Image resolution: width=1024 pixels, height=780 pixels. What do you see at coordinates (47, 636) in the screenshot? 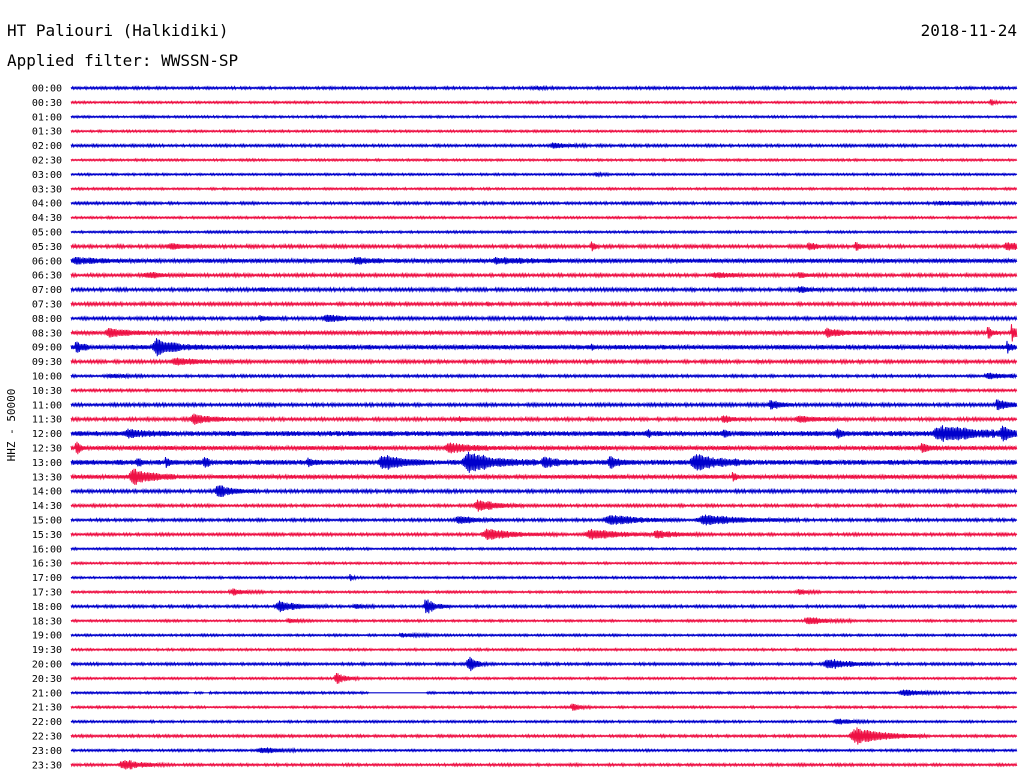
I see `row-label-1900: 19:00` at bounding box center [47, 636].